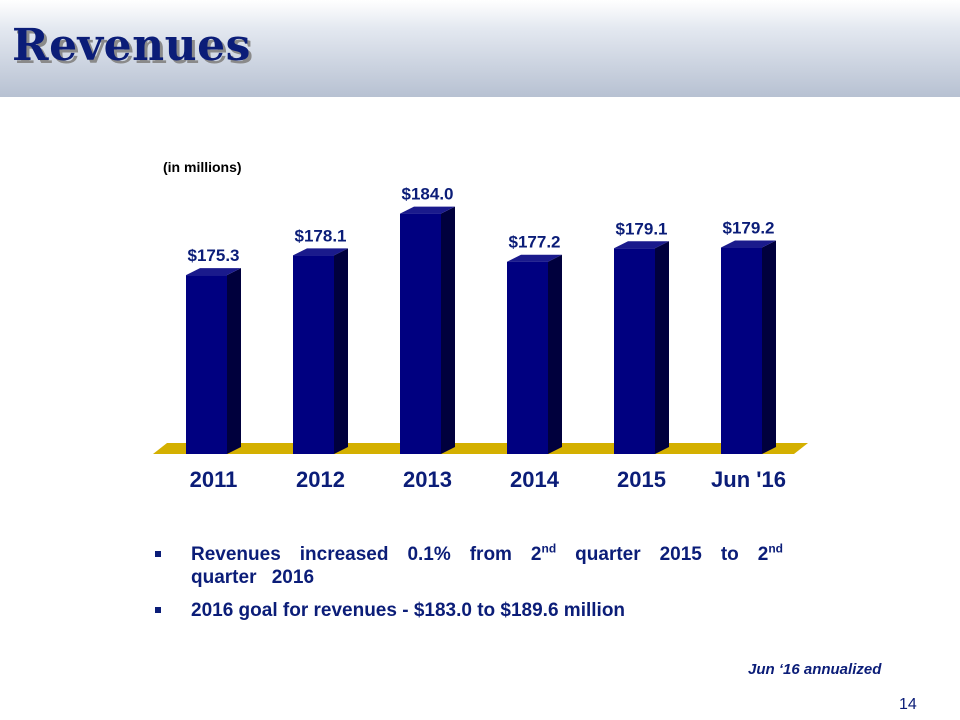  Describe the element at coordinates (202, 167) in the screenshot. I see `units-note: (in millions)` at that location.